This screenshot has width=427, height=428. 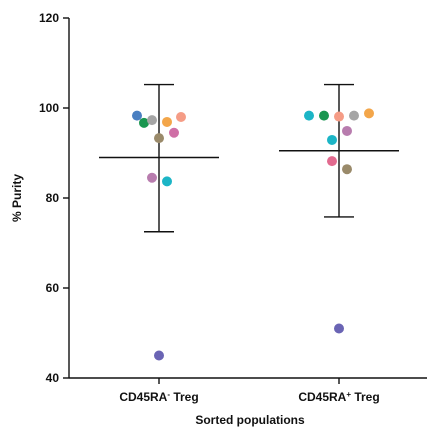 I want to click on y-tick-label: 120, so click(x=49, y=18).